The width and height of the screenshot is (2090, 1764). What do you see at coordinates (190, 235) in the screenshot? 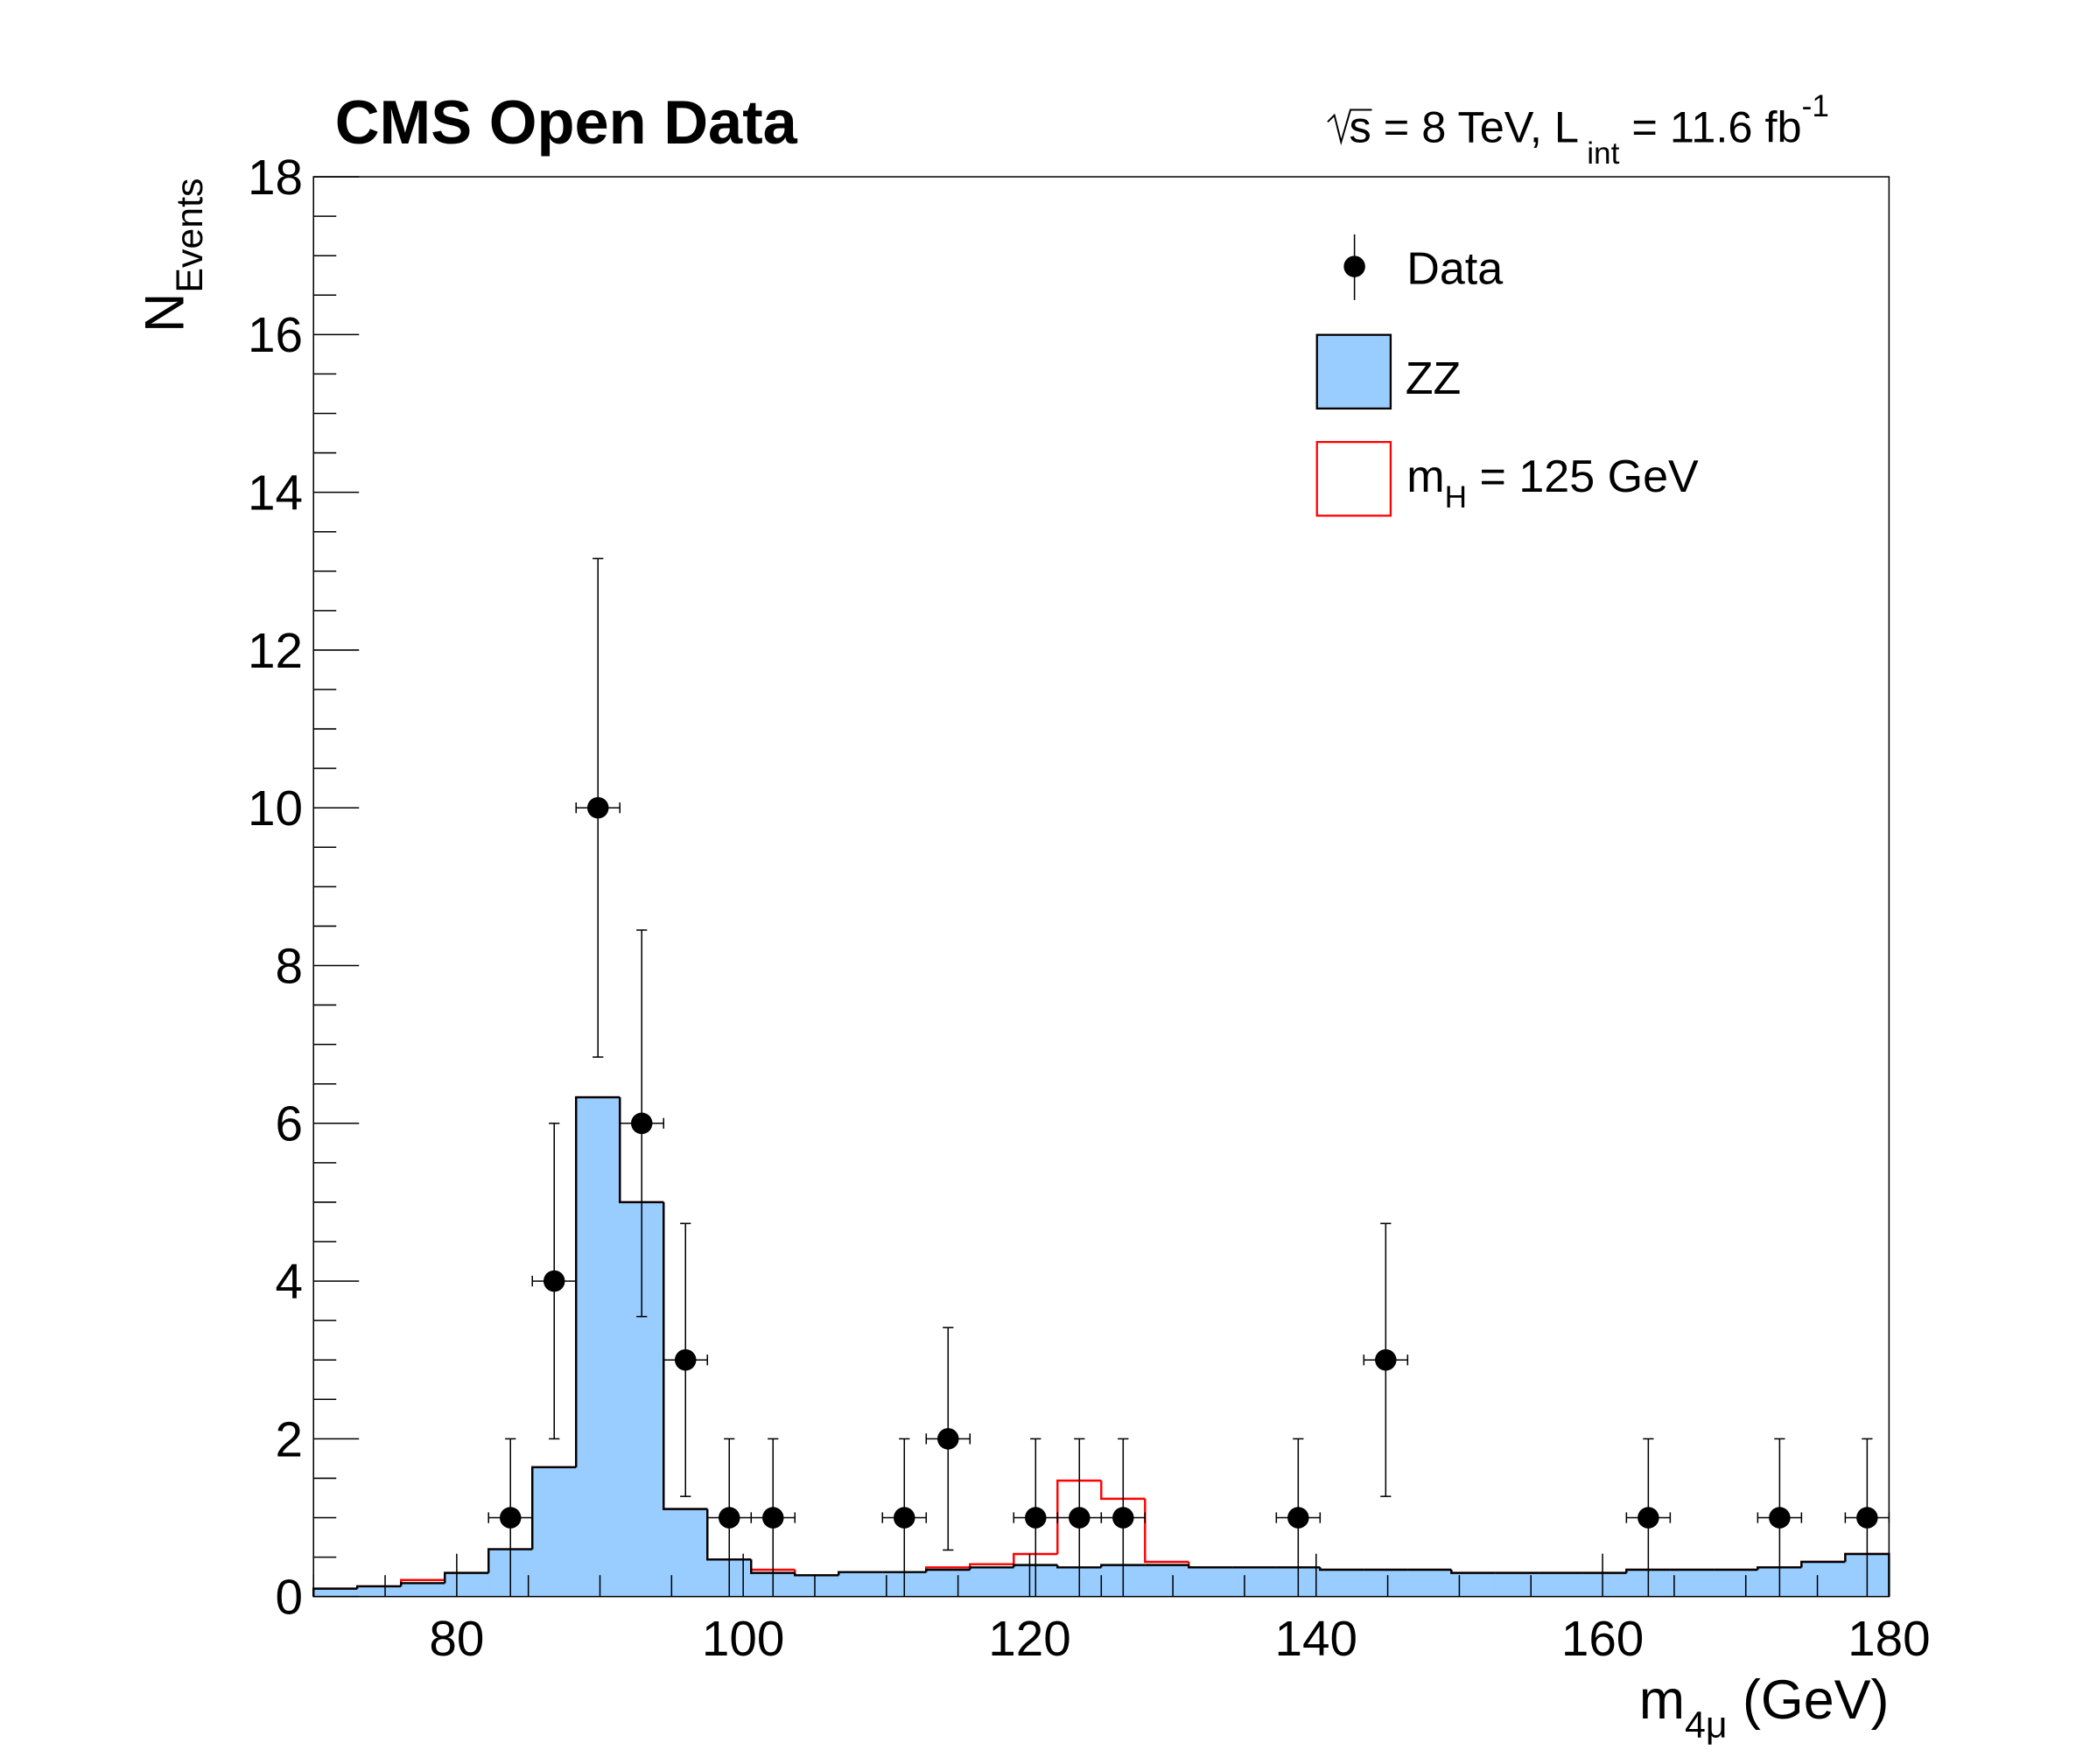
I see `y-axis-label-sub: Events` at bounding box center [190, 235].